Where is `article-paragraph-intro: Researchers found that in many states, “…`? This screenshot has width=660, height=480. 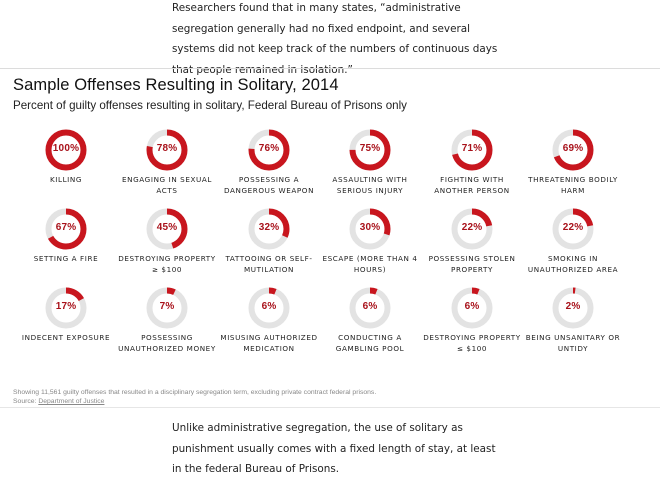 article-paragraph-intro: Researchers found that in many states, “… is located at coordinates (335, 39).